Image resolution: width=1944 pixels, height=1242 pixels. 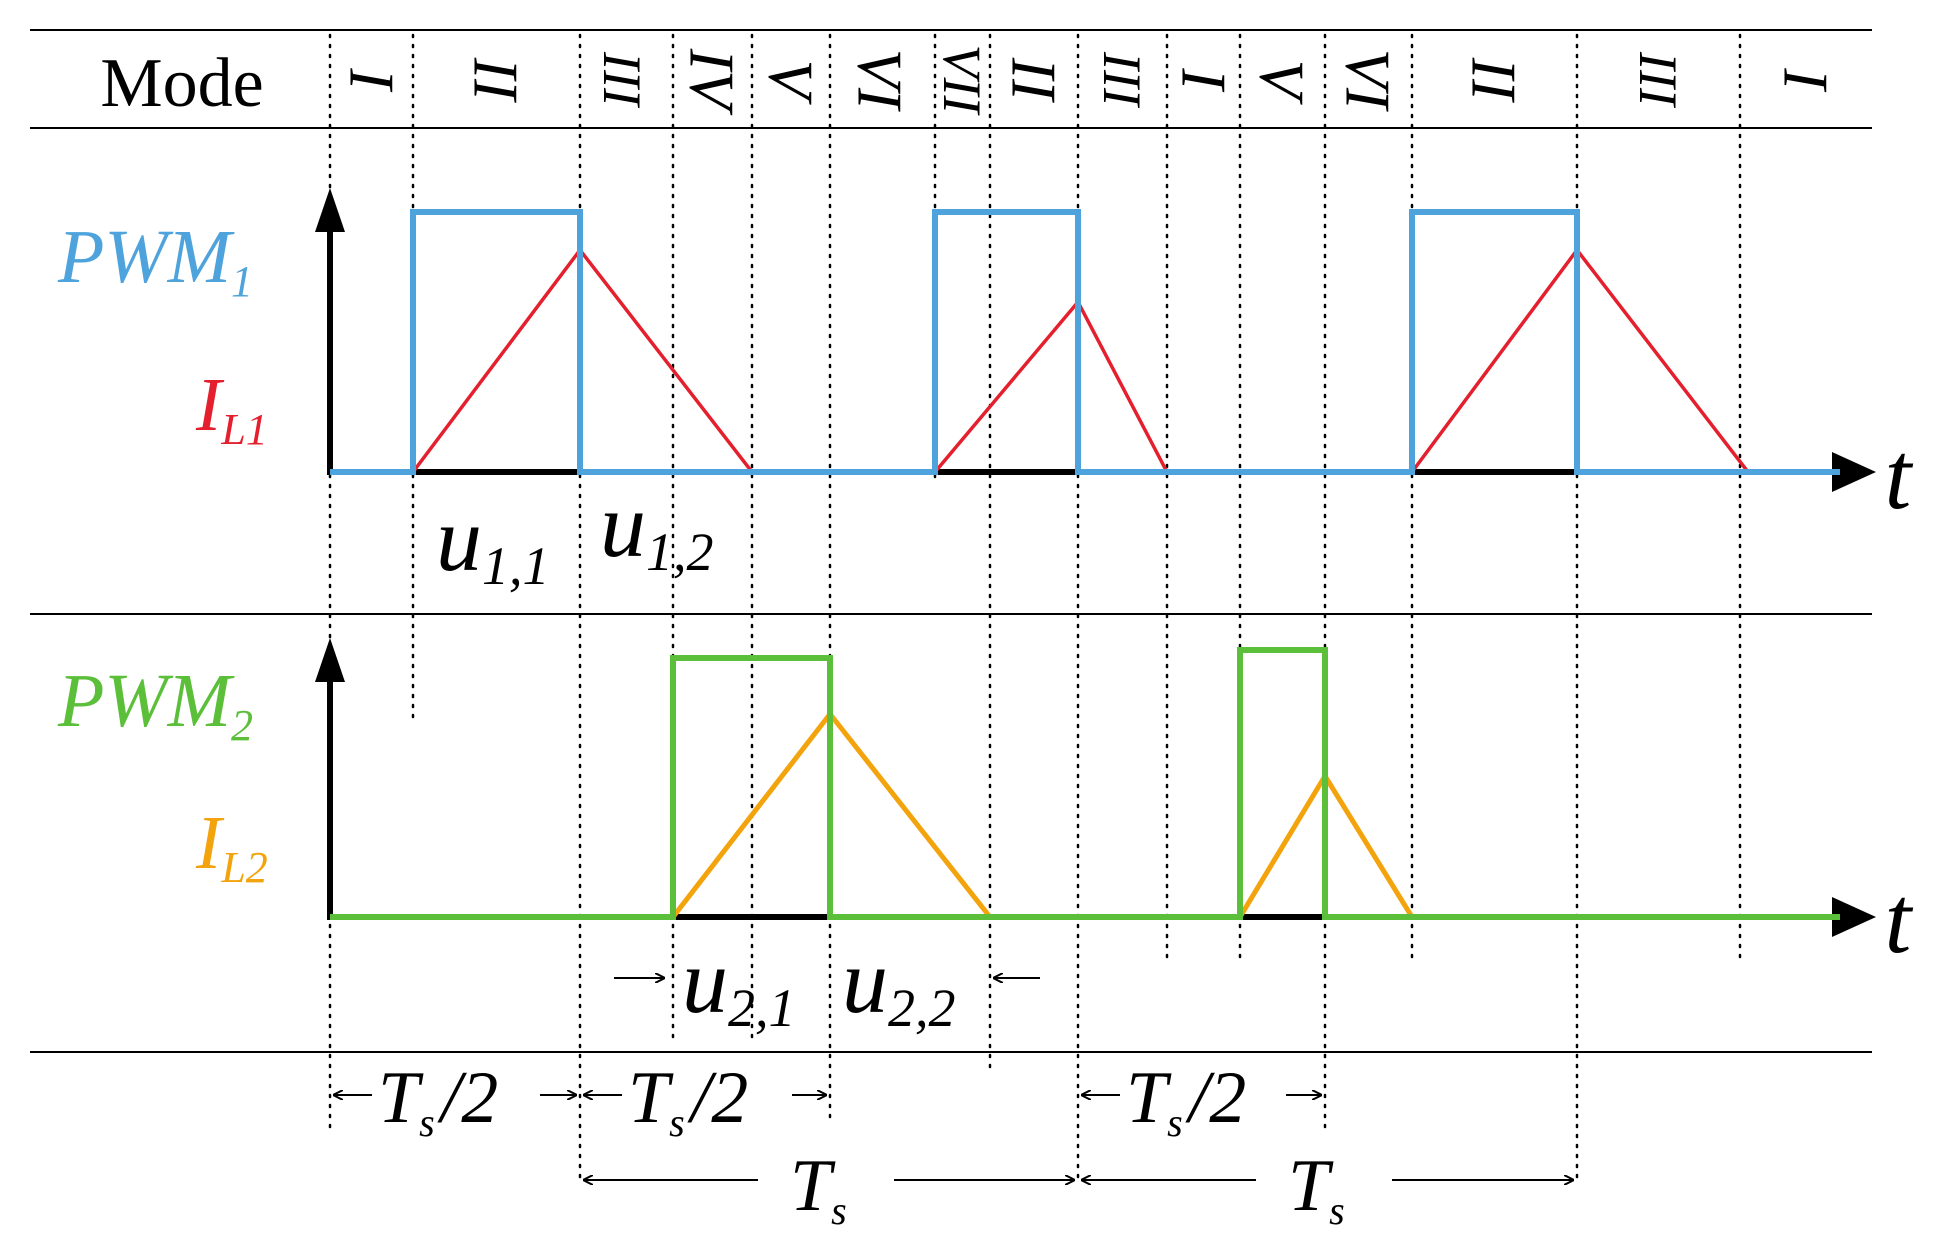 What do you see at coordinates (330, 210) in the screenshot?
I see `channel-1-y-arrow` at bounding box center [330, 210].